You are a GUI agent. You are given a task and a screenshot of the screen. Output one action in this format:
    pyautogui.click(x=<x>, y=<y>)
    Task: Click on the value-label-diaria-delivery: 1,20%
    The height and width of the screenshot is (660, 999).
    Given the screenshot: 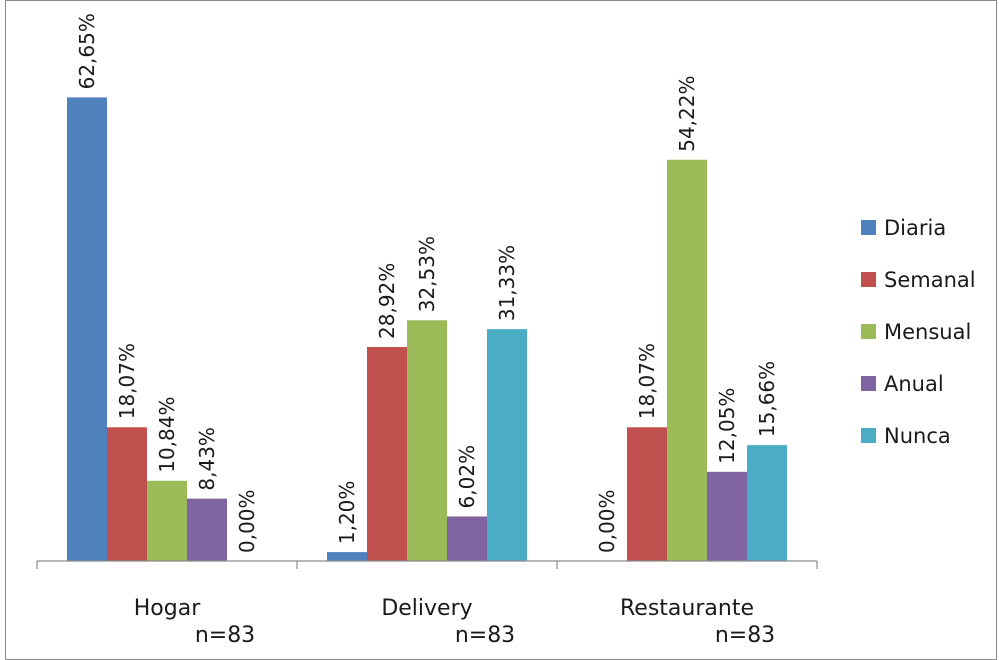 What is the action you would take?
    pyautogui.click(x=347, y=513)
    